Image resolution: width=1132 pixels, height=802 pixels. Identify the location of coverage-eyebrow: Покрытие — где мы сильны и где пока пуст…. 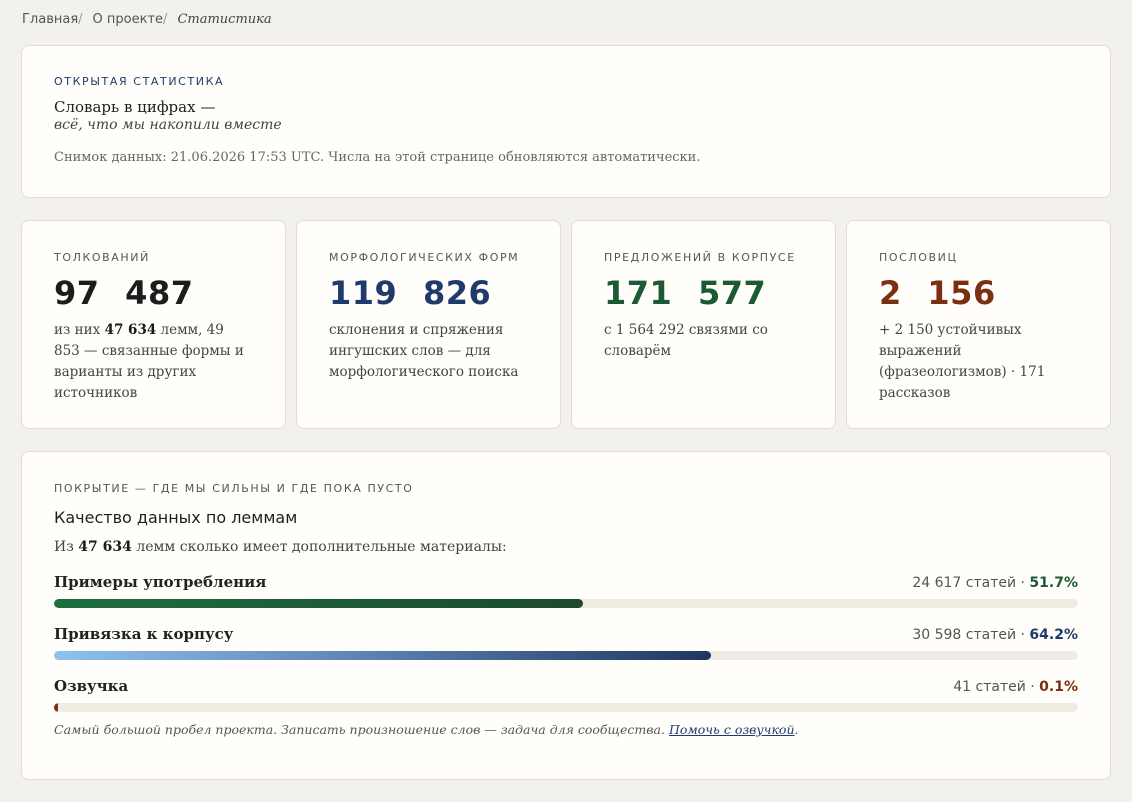
(234, 488).